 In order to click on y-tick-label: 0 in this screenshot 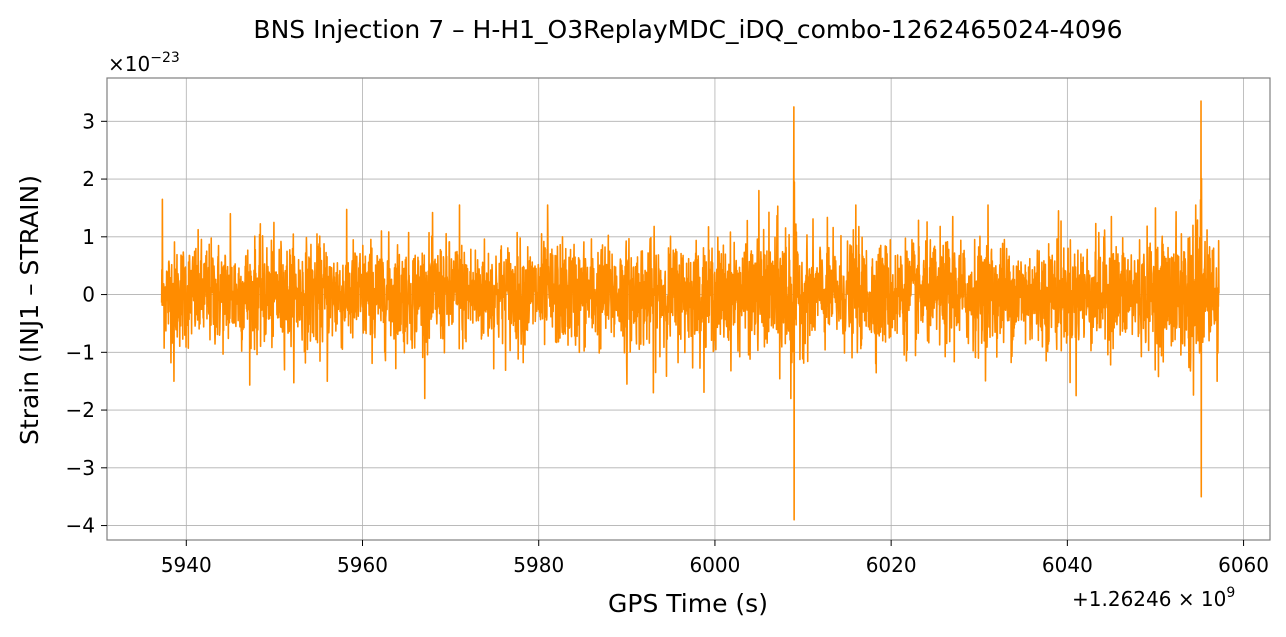, I will do `click(88, 295)`.